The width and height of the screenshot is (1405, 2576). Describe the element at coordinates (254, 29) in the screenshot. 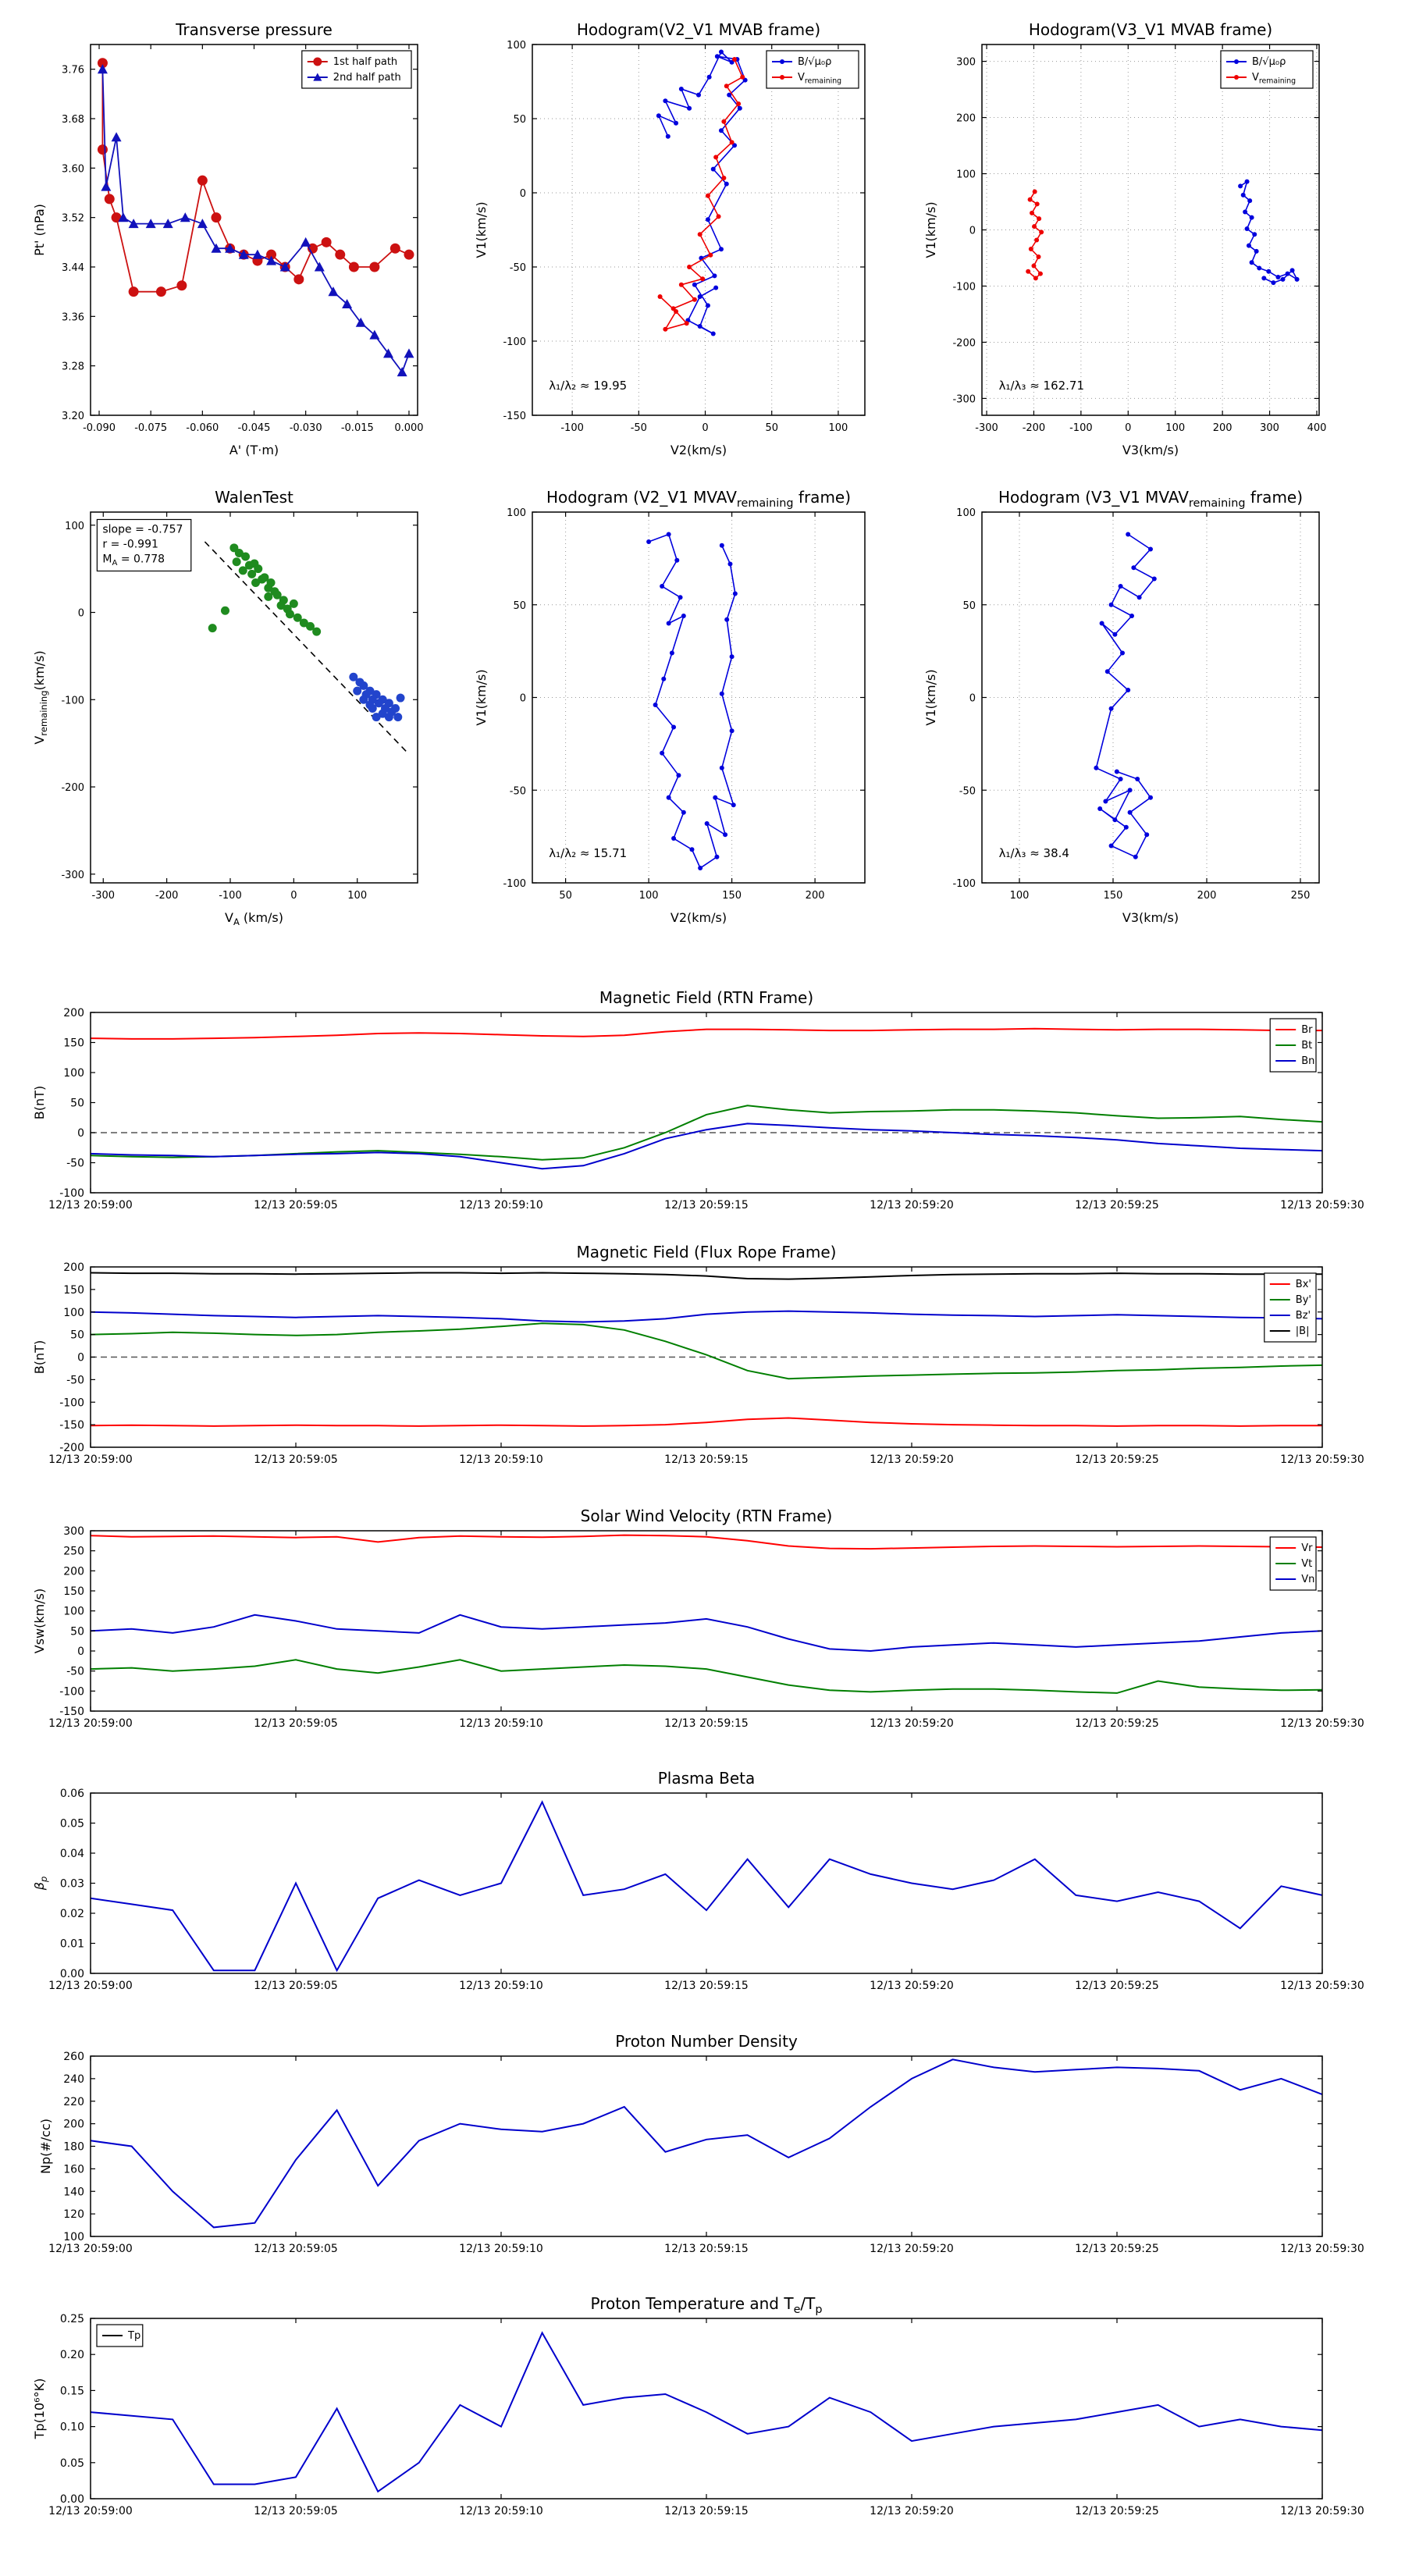

I see `svg-text: Transverse pressure` at that location.